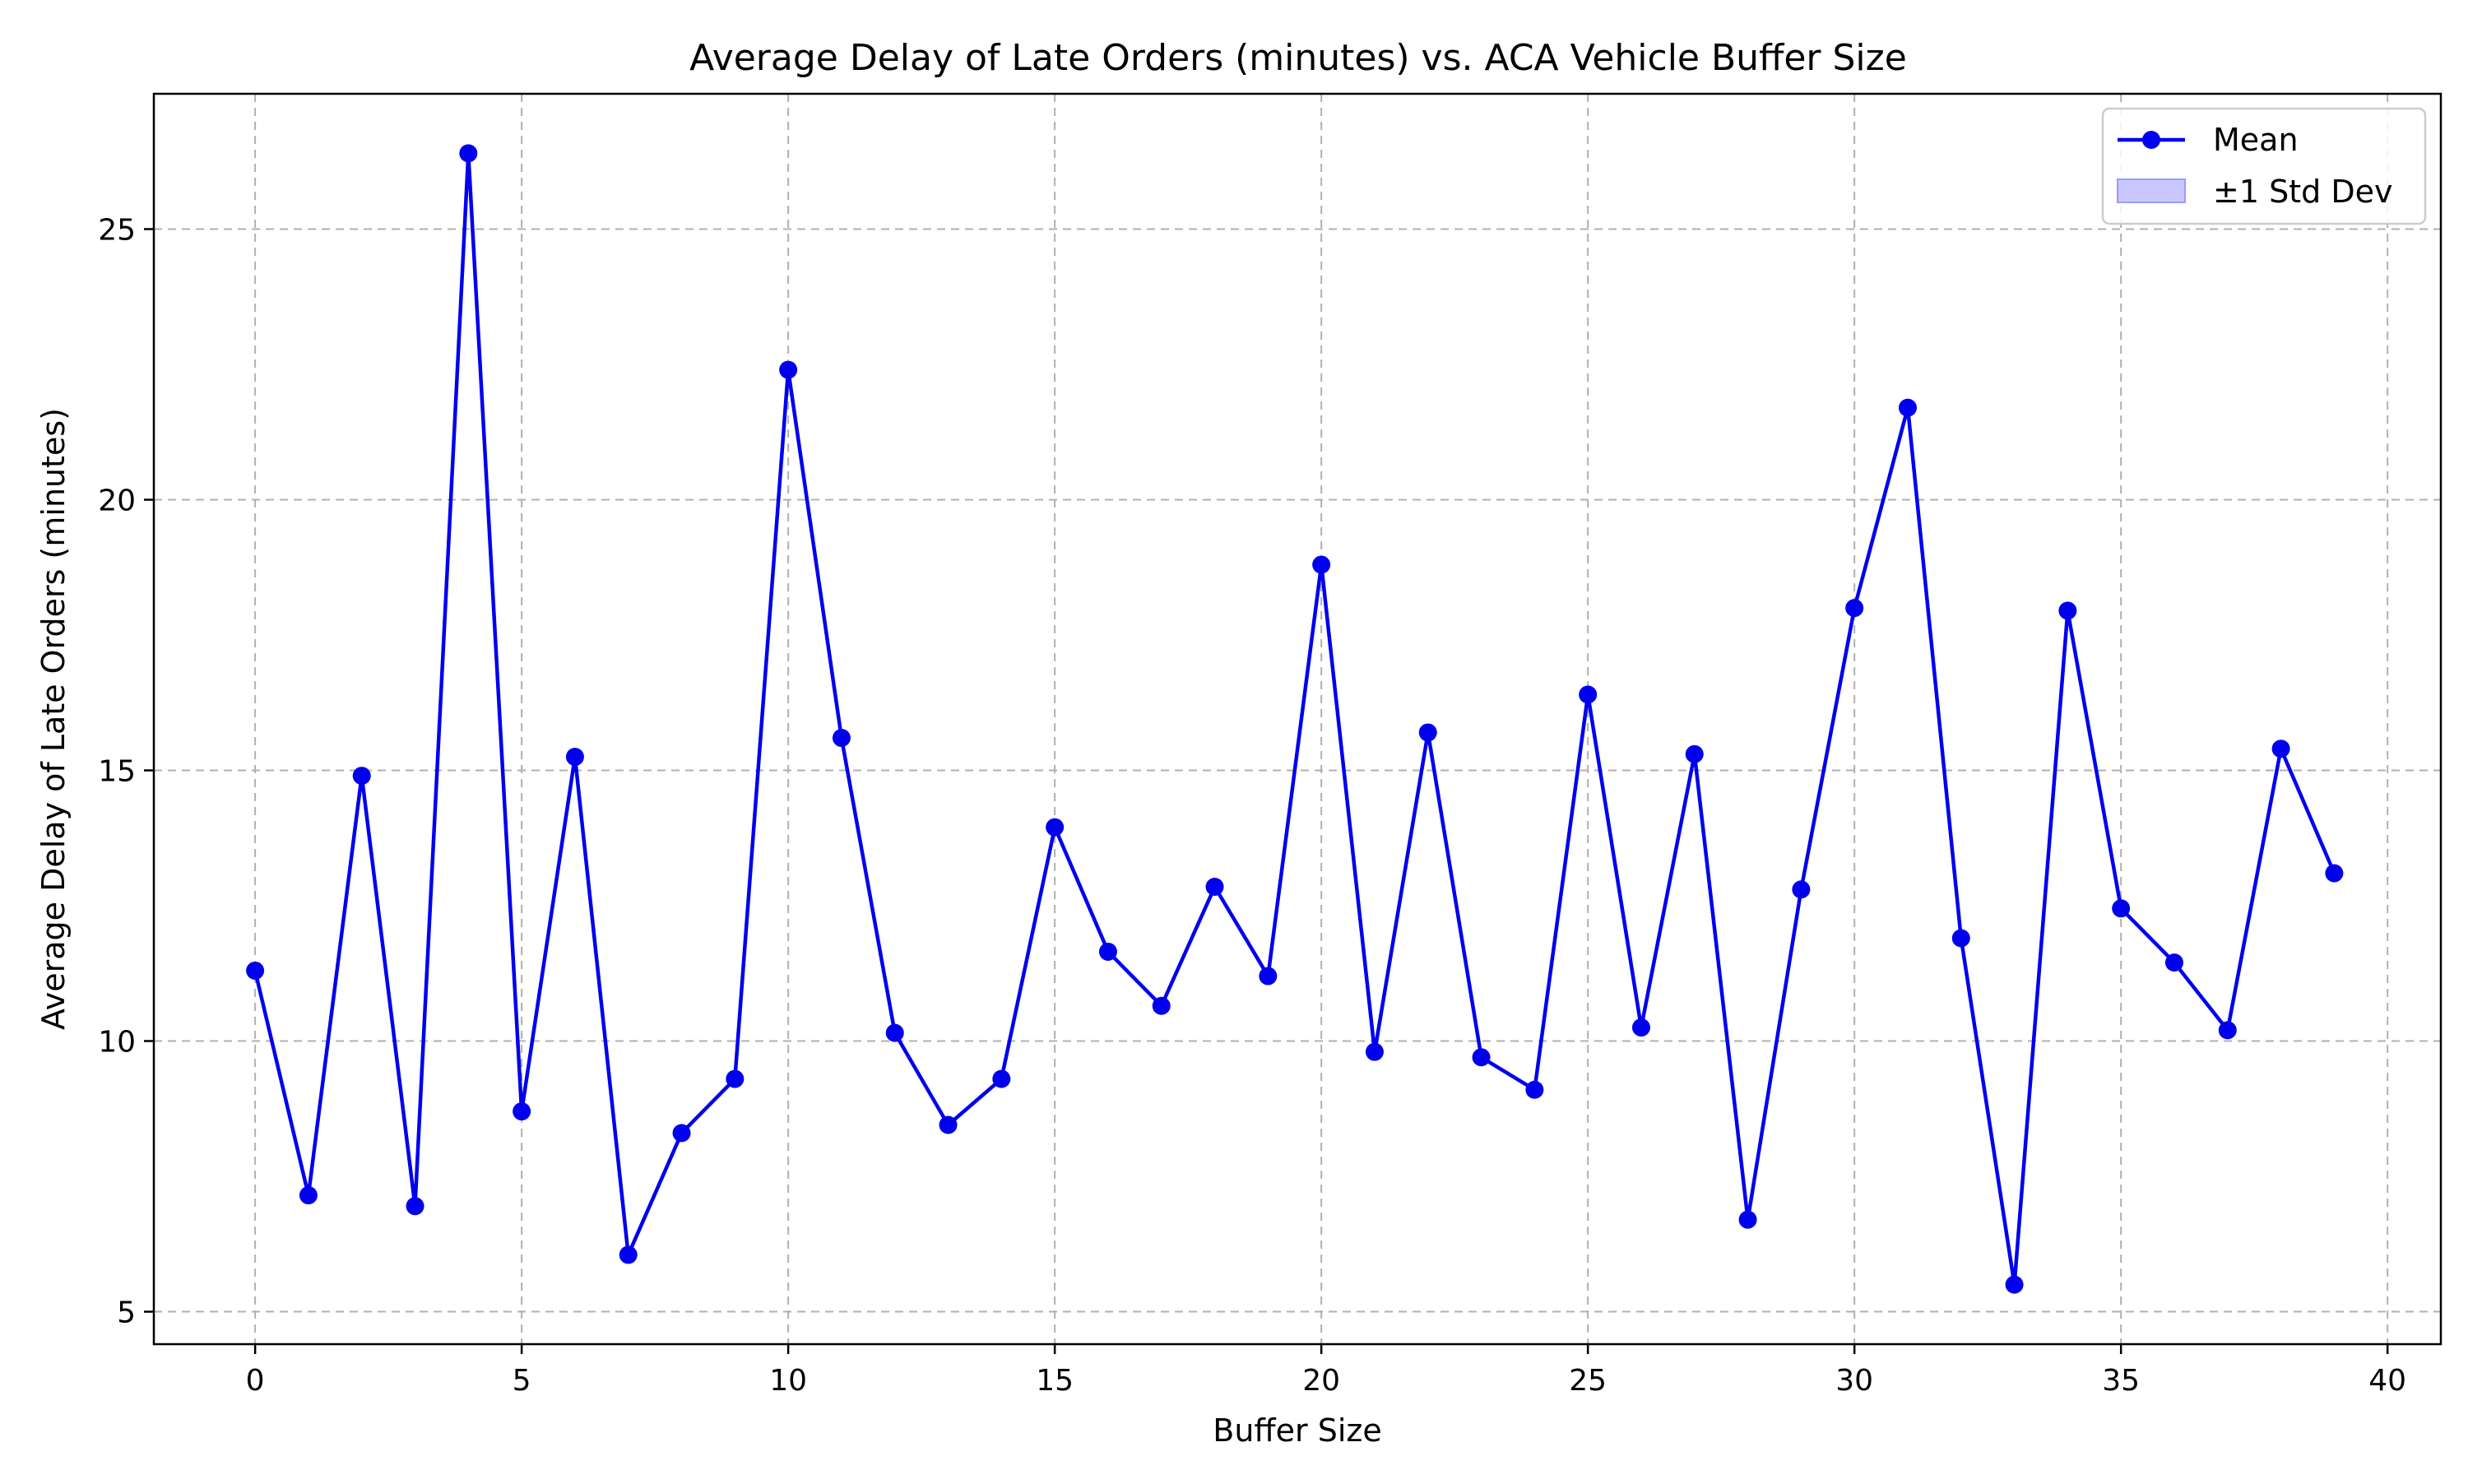 The width and height of the screenshot is (2468, 1484). Describe the element at coordinates (53, 719) in the screenshot. I see `y-axis-label: Average Delay of Late Orders (minutes)` at that location.